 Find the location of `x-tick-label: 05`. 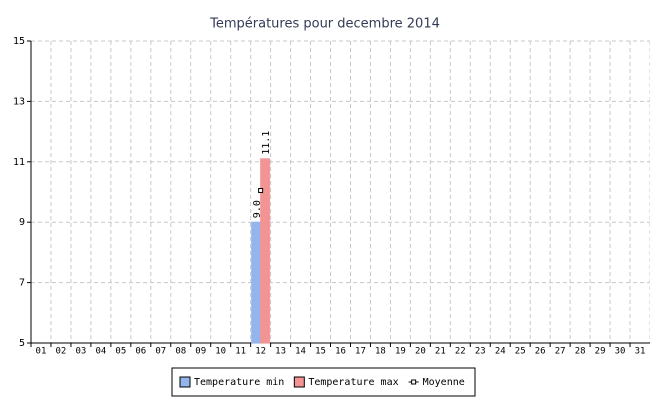

x-tick-label: 05 is located at coordinates (120, 352).